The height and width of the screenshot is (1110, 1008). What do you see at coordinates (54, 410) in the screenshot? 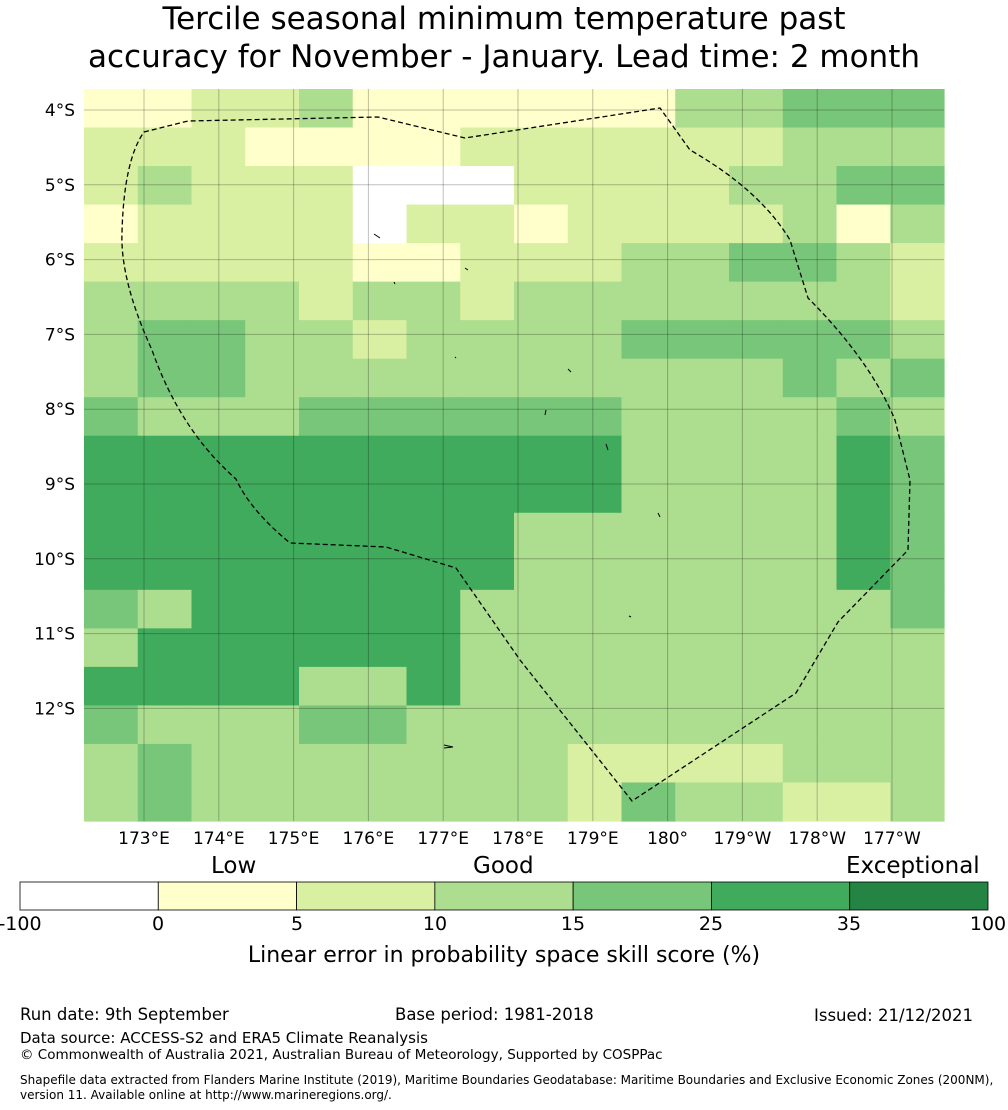
I see `latitude-labels: 4°S 5°S 6°S 7°S 8°S 9°S 10°S 11°S 12°S` at bounding box center [54, 410].